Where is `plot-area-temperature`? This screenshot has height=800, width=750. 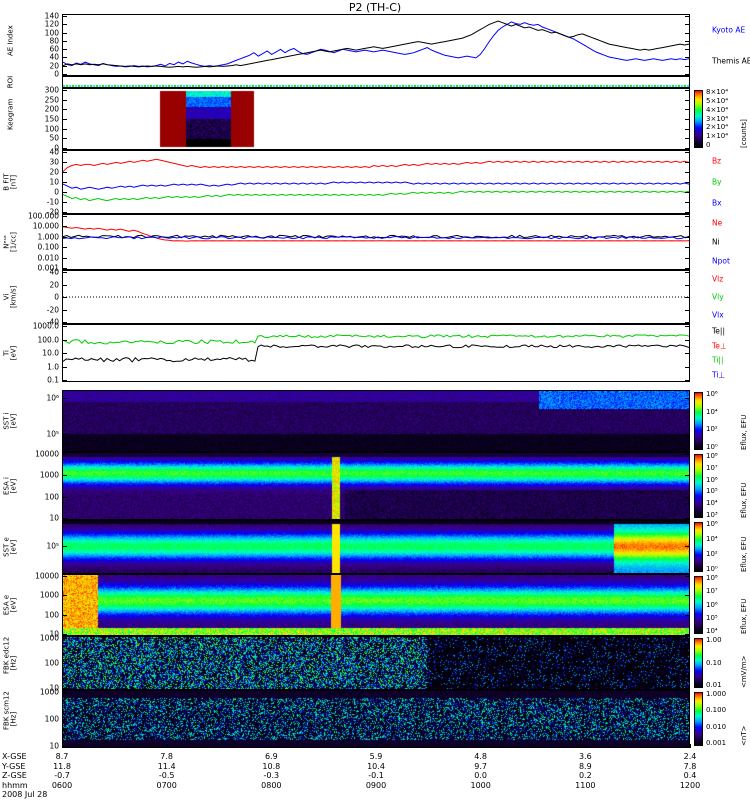 plot-area-temperature is located at coordinates (376, 348).